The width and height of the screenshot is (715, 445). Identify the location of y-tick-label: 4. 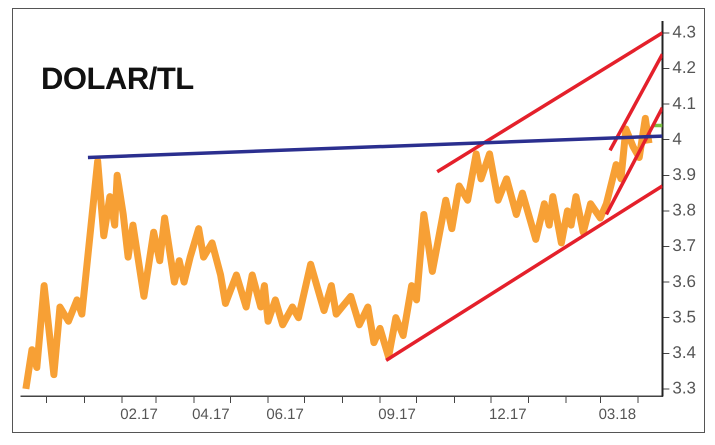
(677, 138).